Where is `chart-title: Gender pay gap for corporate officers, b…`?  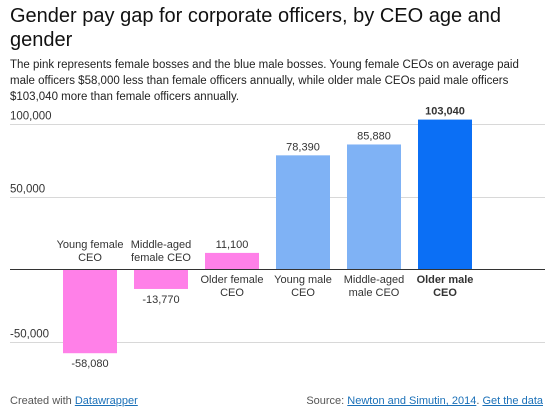
chart-title: Gender pay gap for corporate officers, b… is located at coordinates (256, 28).